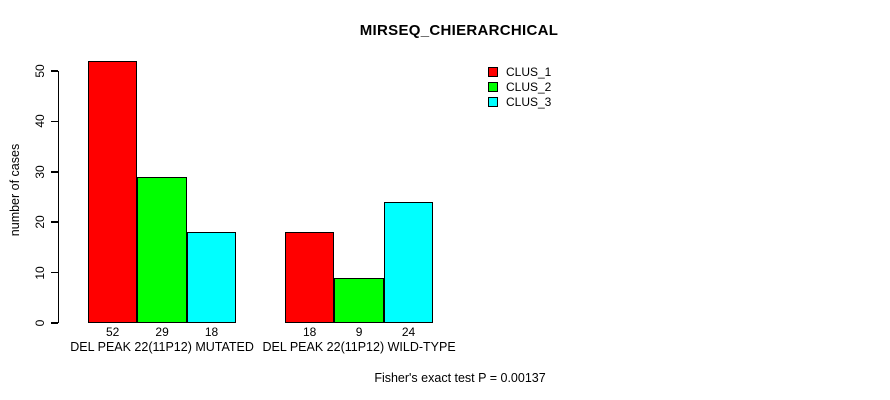  What do you see at coordinates (460, 378) in the screenshot?
I see `footer-note: Fisher's exact test P = 0.00137` at bounding box center [460, 378].